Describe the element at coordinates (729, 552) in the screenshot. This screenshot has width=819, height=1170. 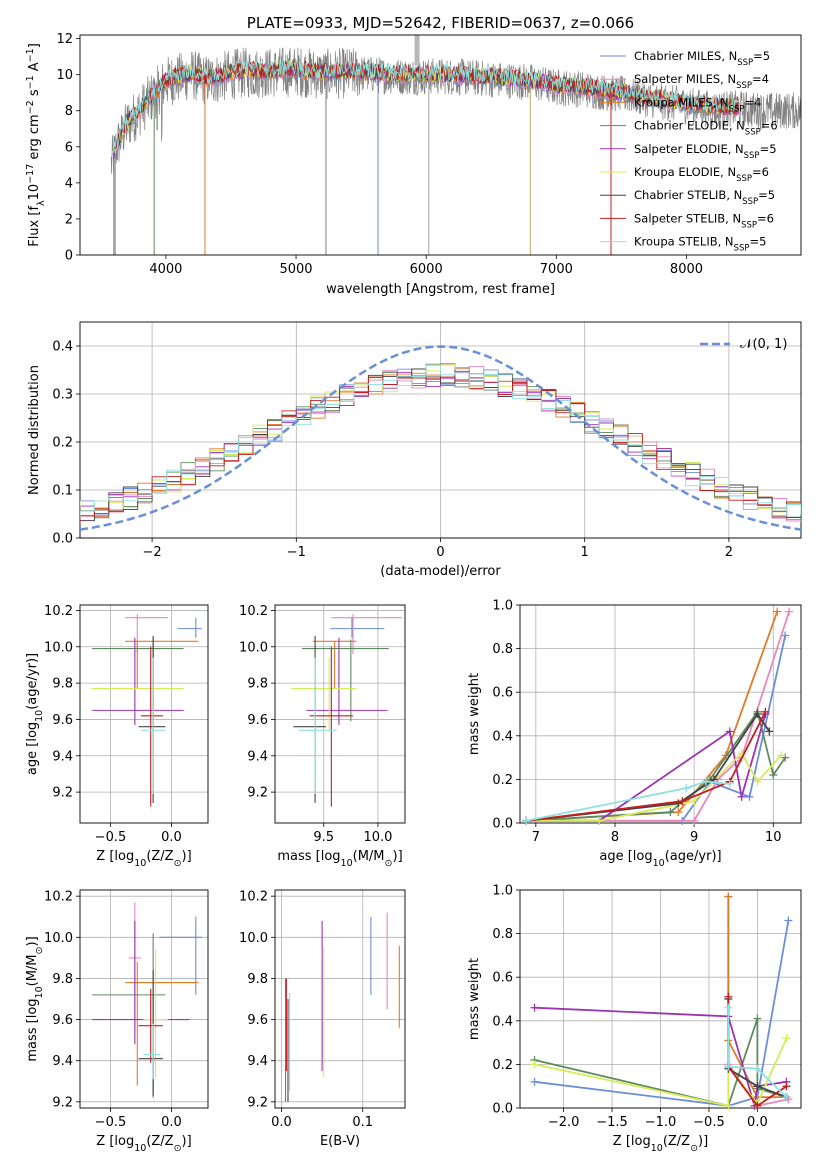
I see `x-tick-label: 2` at that location.